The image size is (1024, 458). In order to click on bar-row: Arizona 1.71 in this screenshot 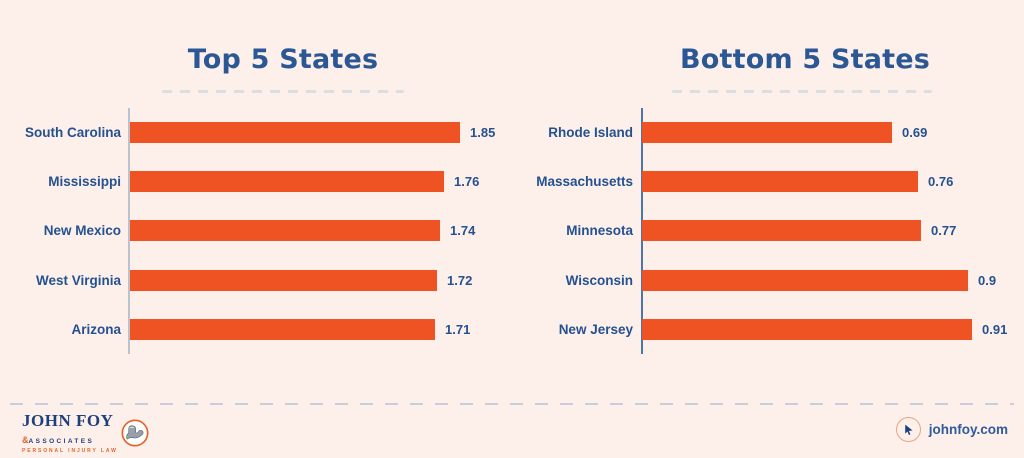, I will do `click(256, 329)`.